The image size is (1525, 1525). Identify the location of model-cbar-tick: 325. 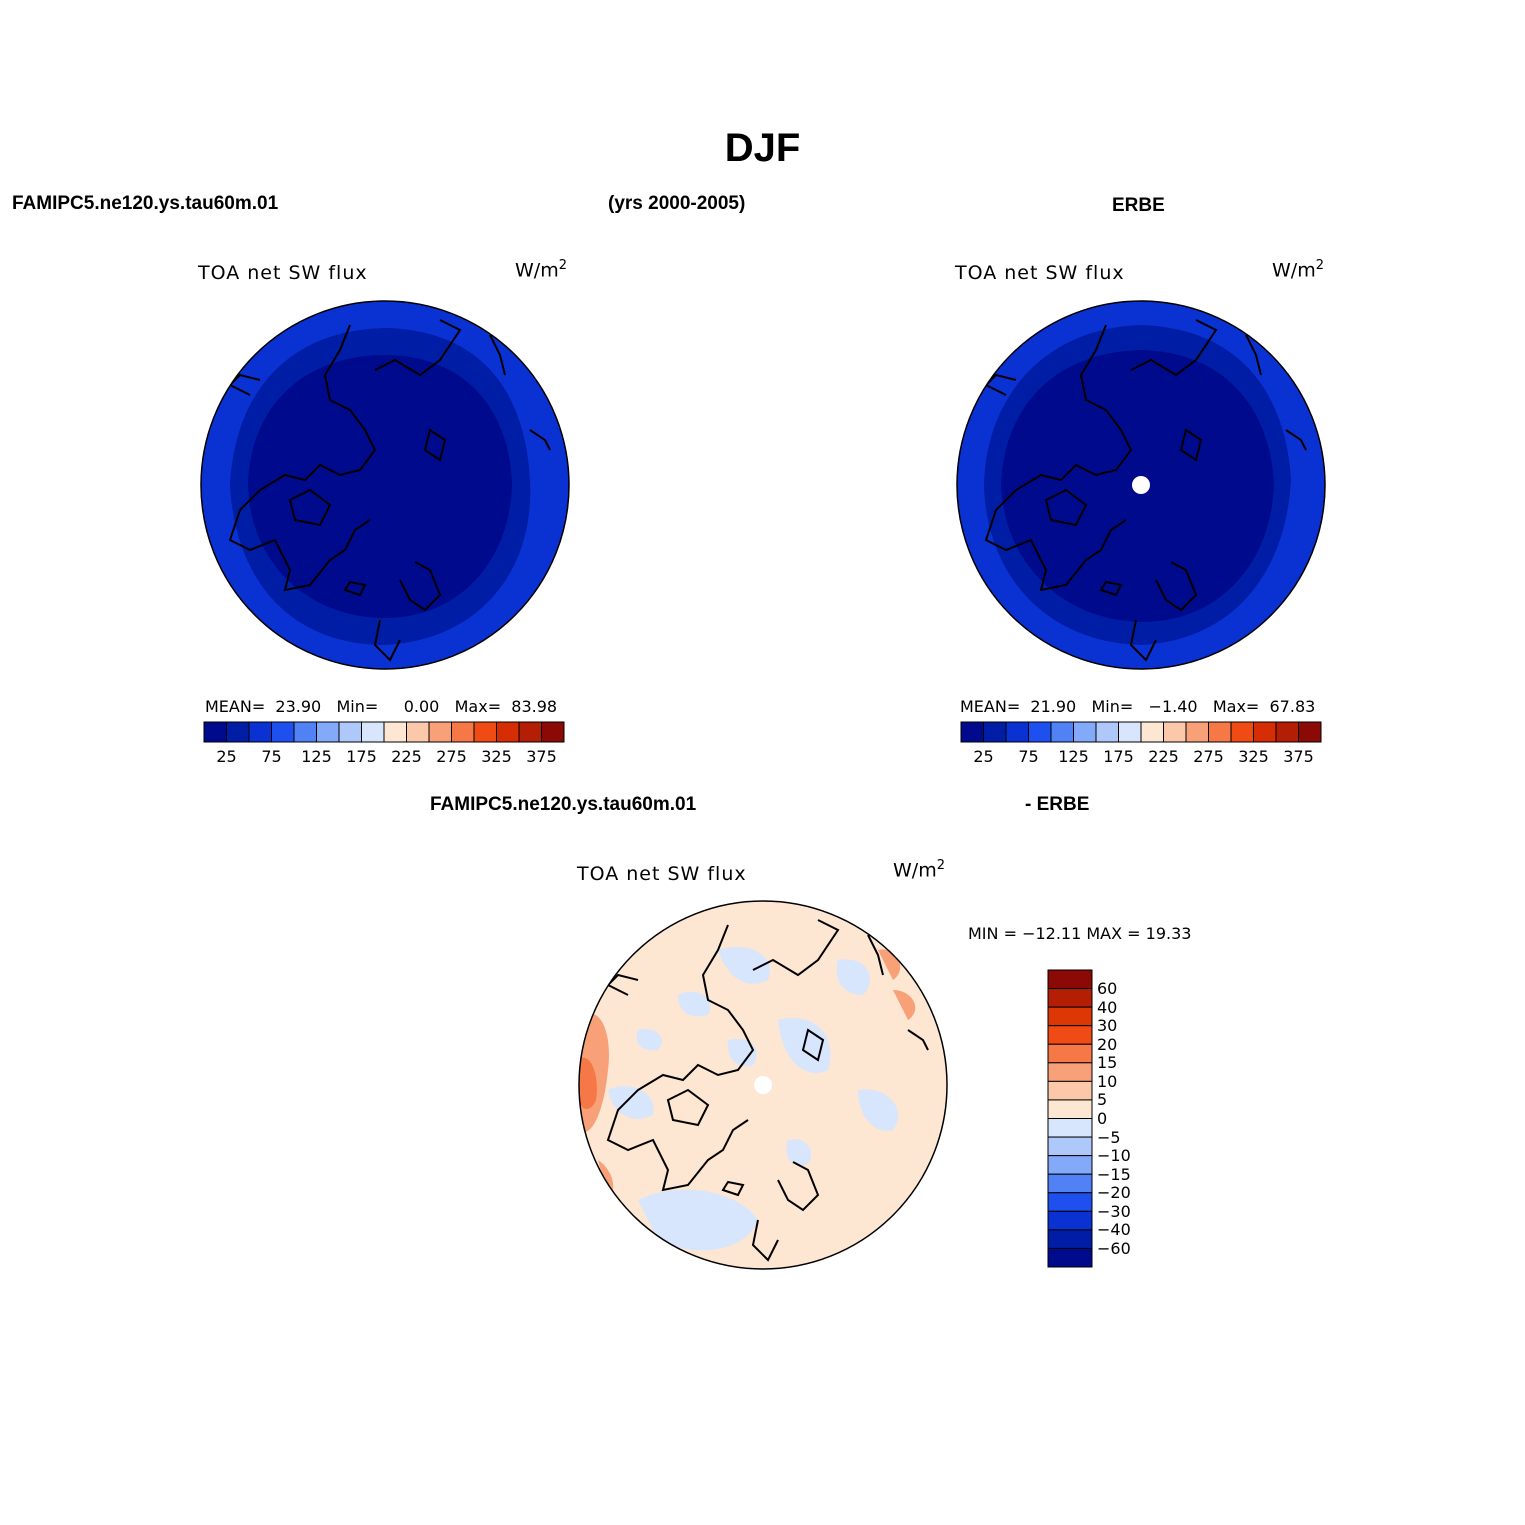
(496, 756).